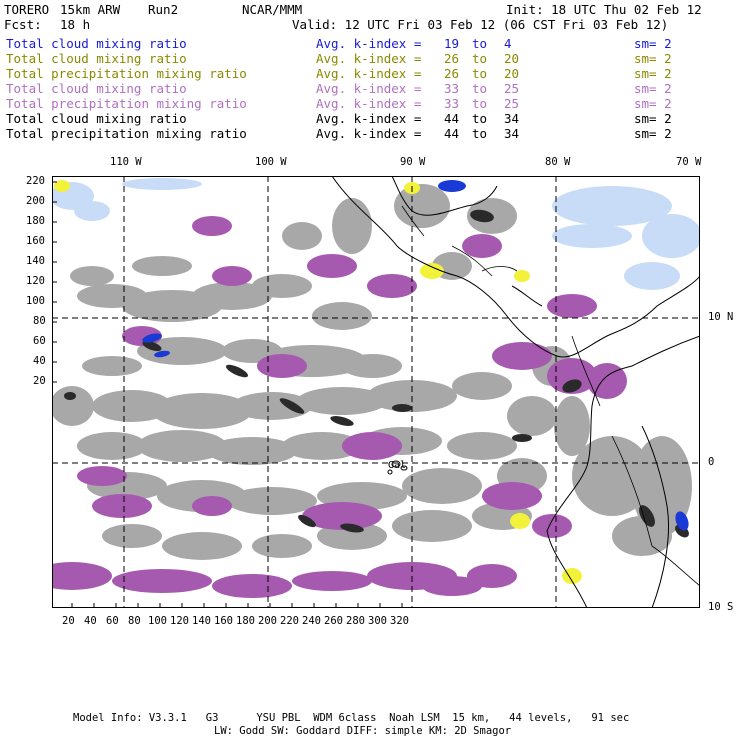  Describe the element at coordinates (267, 621) in the screenshot. I see `x-axis-tick-label: 200` at that location.